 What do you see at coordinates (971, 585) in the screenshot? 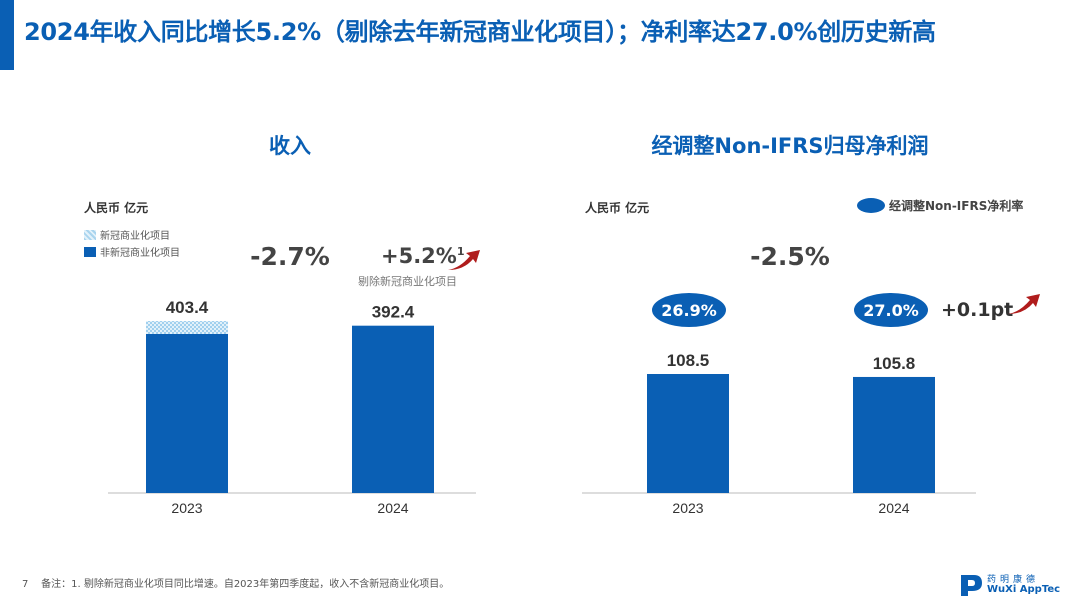
I see `wuxi-logo-icon` at bounding box center [971, 585].